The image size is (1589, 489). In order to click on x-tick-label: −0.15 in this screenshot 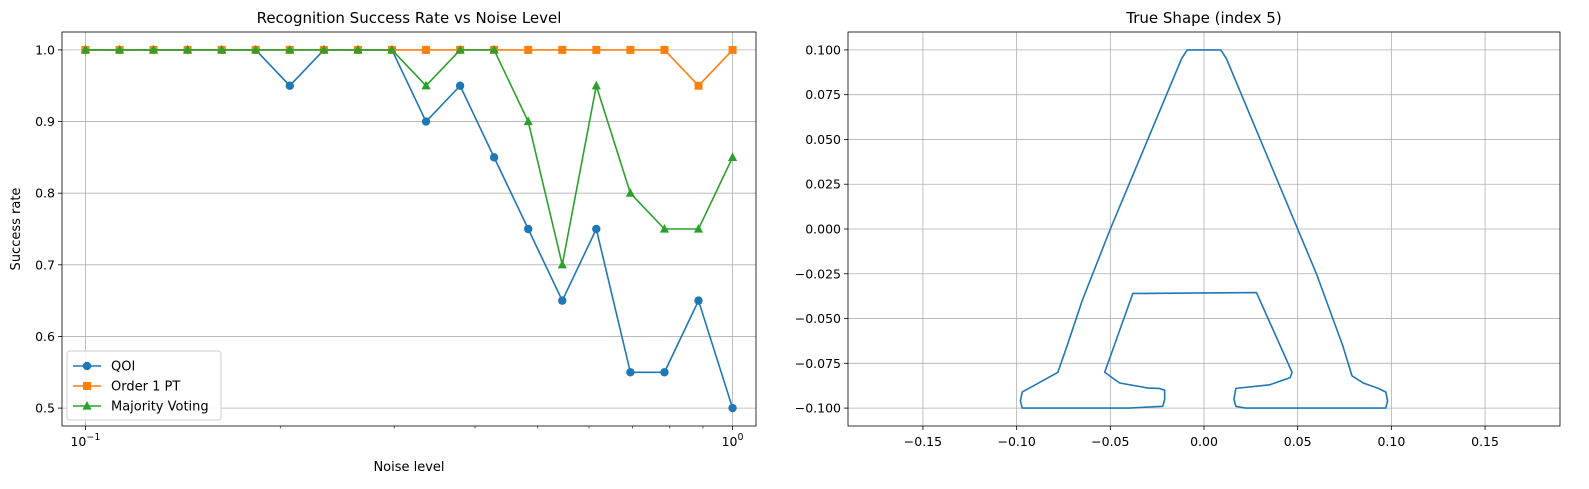, I will do `click(923, 441)`.